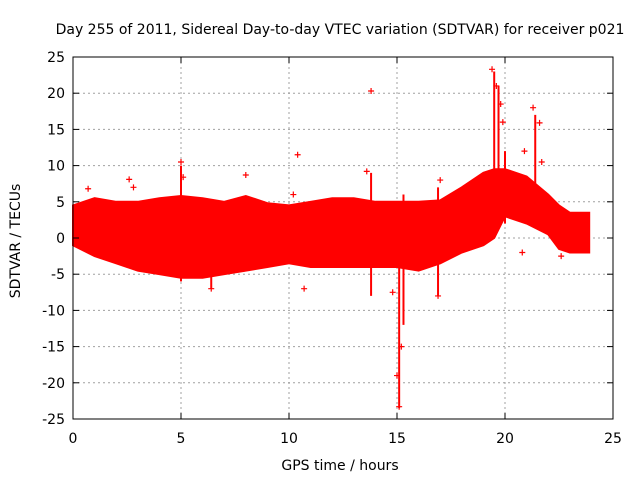  I want to click on y-tick-label: 5, so click(60, 203).